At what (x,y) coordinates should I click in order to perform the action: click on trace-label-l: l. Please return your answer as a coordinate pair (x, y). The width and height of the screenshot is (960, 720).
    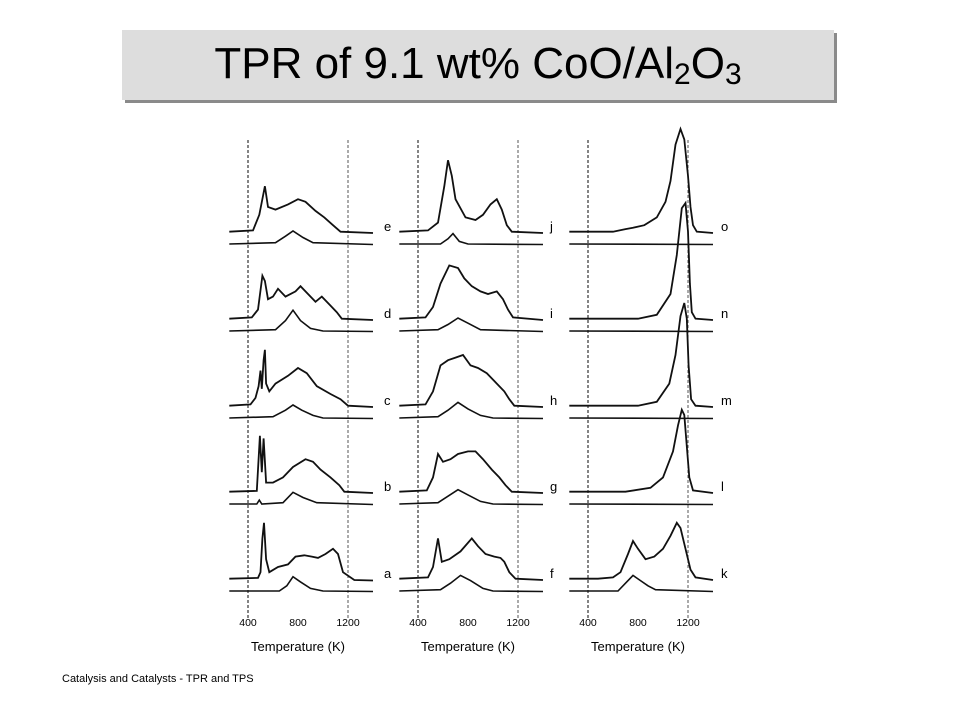
    Looking at the image, I should click on (722, 486).